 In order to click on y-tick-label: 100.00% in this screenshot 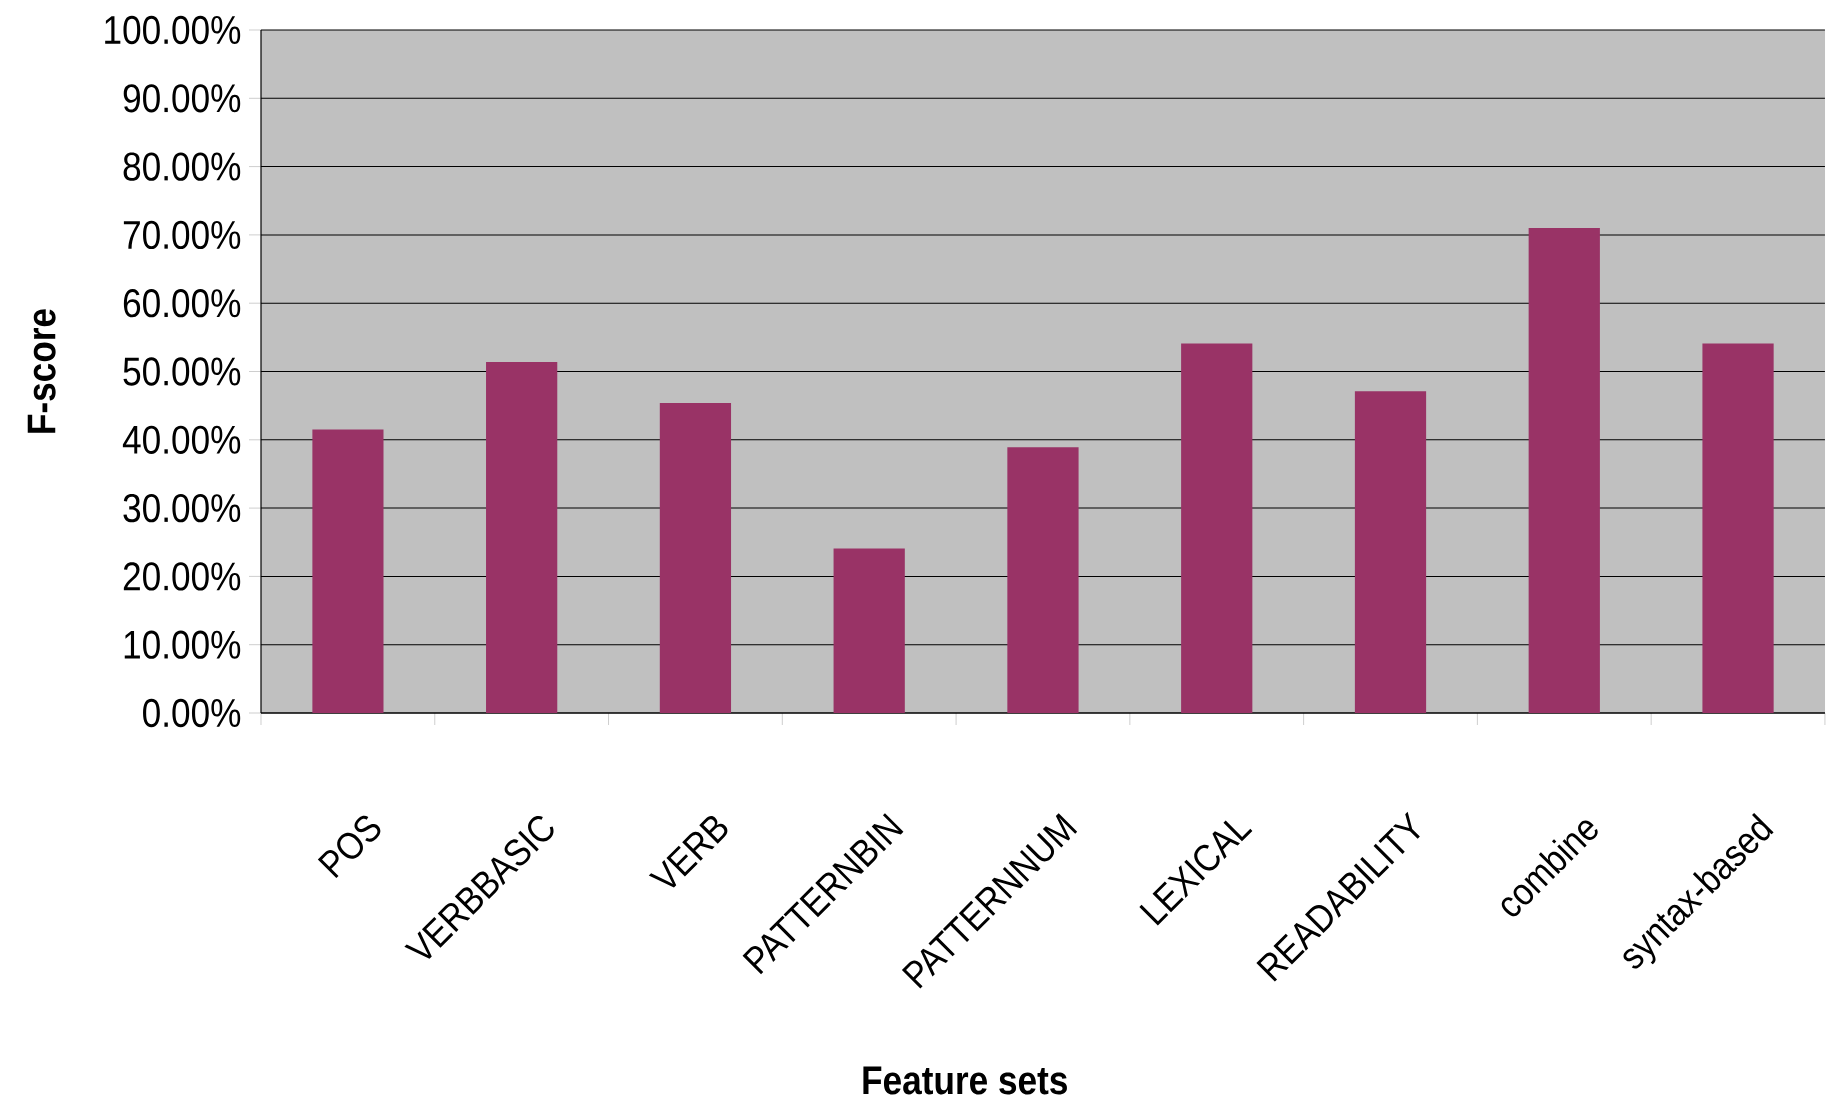, I will do `click(173, 30)`.